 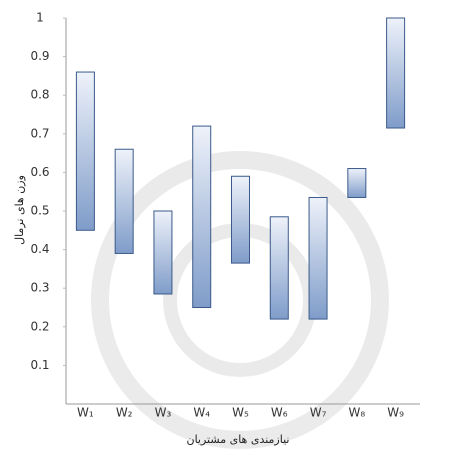 What do you see at coordinates (39, 95) in the screenshot?
I see `y-tick-label: 0.8` at bounding box center [39, 95].